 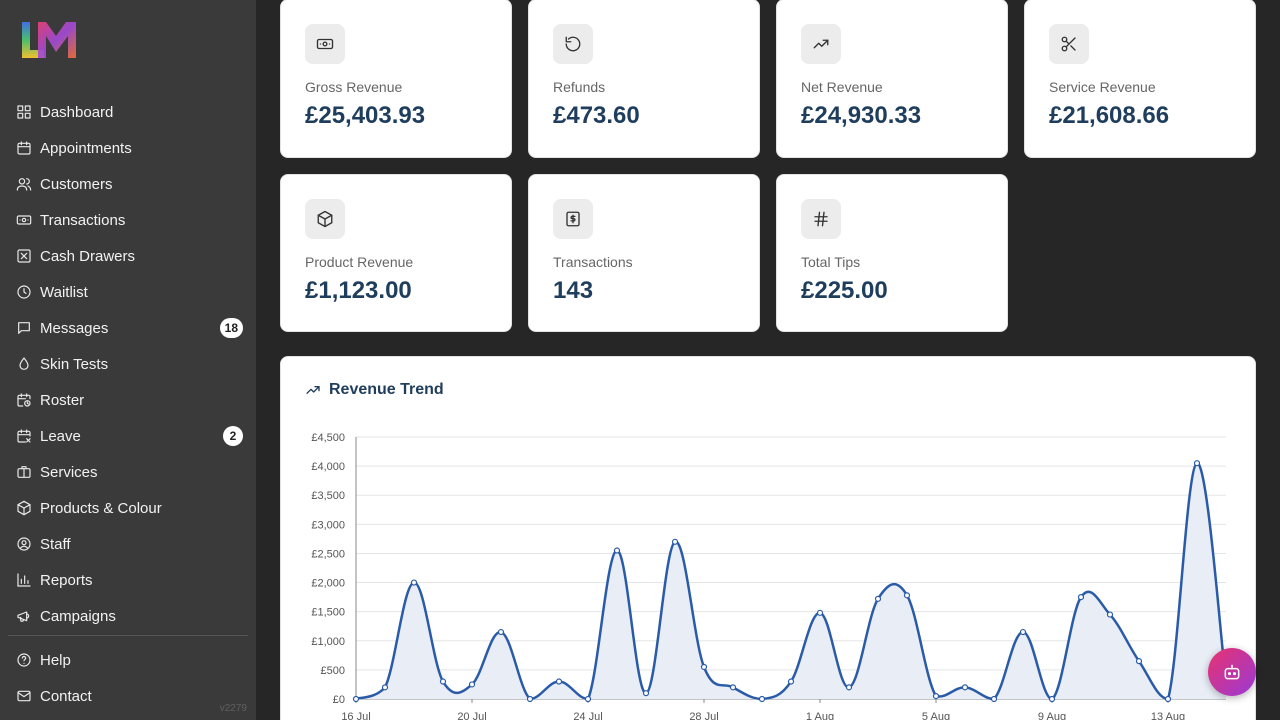 What do you see at coordinates (128, 696) in the screenshot?
I see `sidebar-item-contact: Contact` at bounding box center [128, 696].